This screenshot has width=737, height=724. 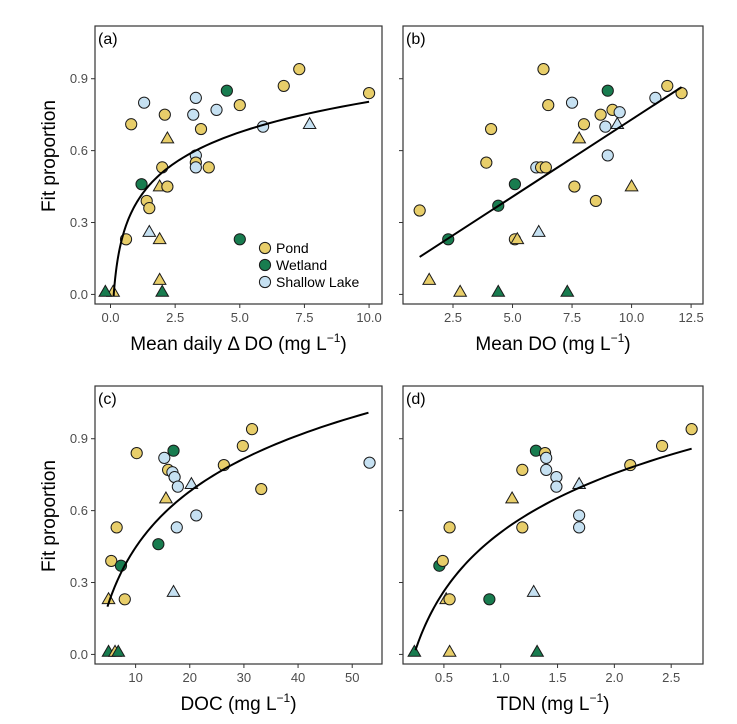 I want to click on legend-swatch, so click(x=265, y=282).